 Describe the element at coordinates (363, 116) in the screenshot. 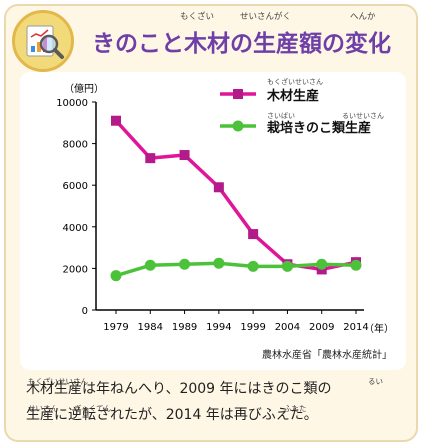

I see `legend-ruby-mushroom-b: るいせいさん` at that location.